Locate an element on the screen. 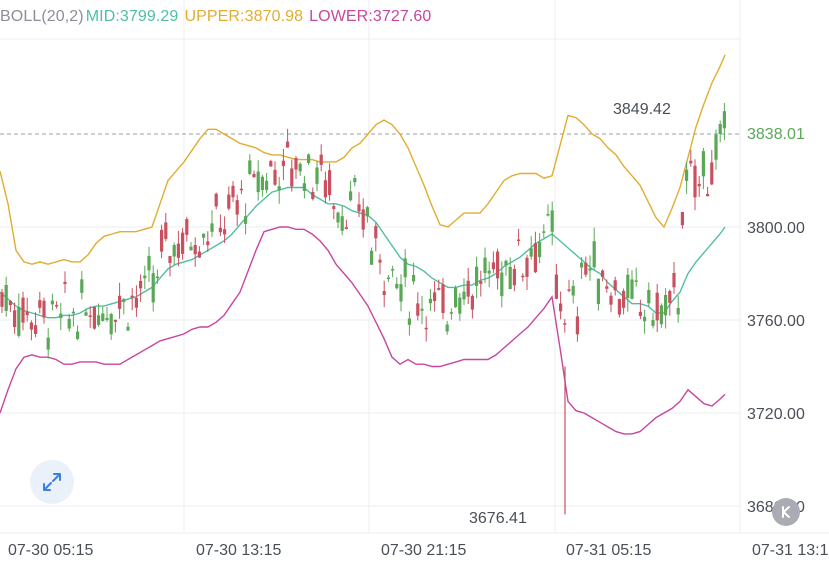 The height and width of the screenshot is (564, 829). indicator-name: BOLL(20,2) is located at coordinates (42, 16).